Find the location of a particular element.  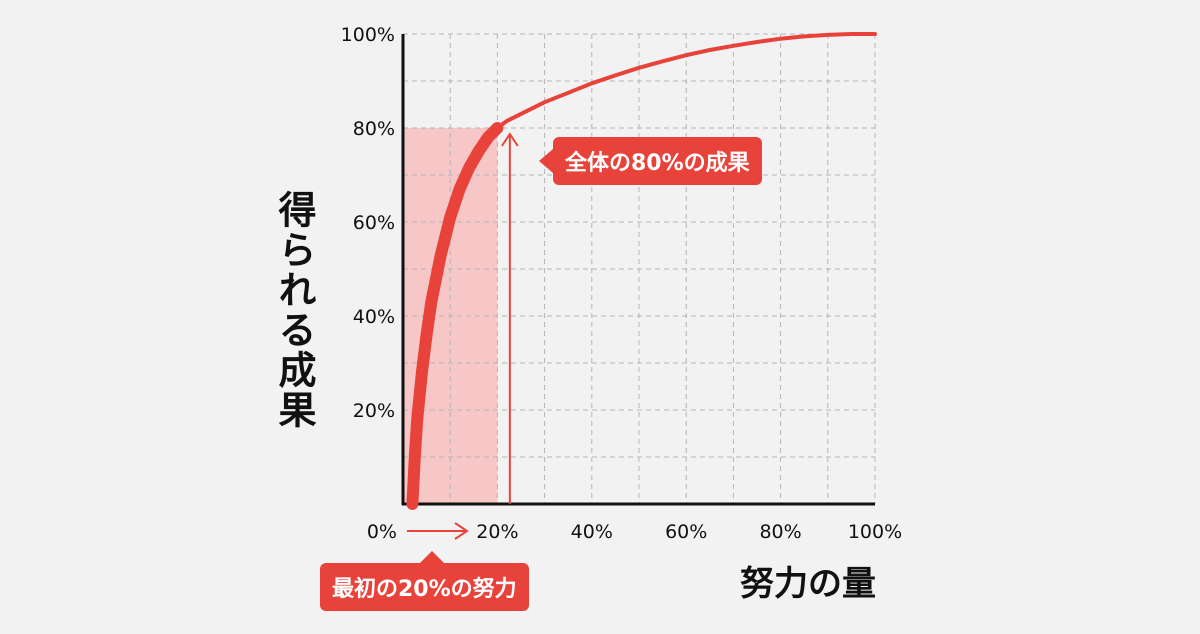

curve-series-thick is located at coordinates (455, 316).